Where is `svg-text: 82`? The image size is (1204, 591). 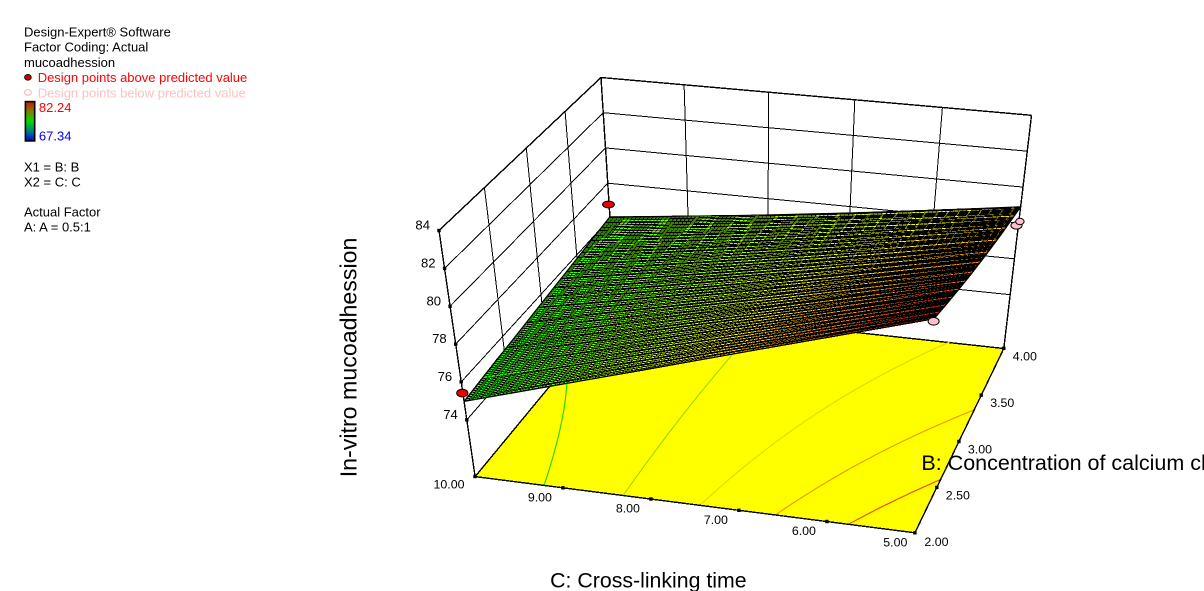 svg-text: 82 is located at coordinates (428, 263).